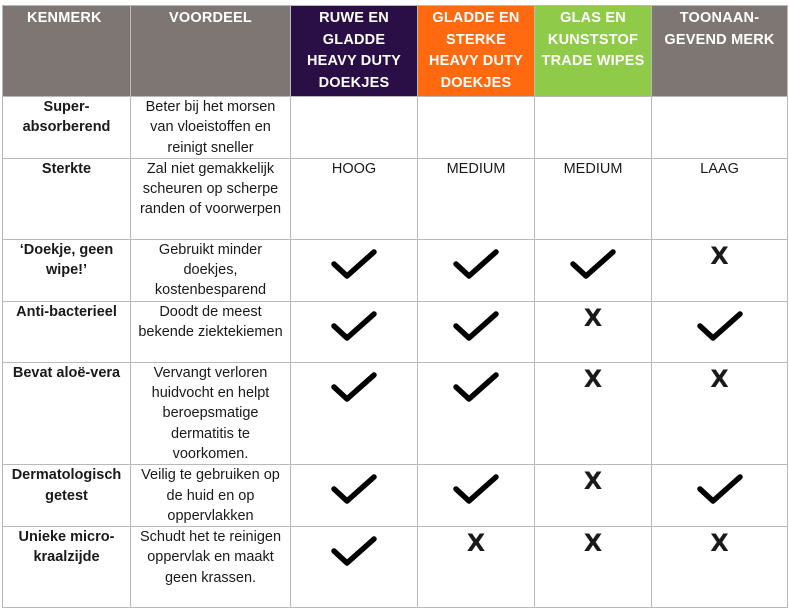  Describe the element at coordinates (210, 331) in the screenshot. I see `benefit-cell: Doodt de meest bekende ziektekiemen` at that location.